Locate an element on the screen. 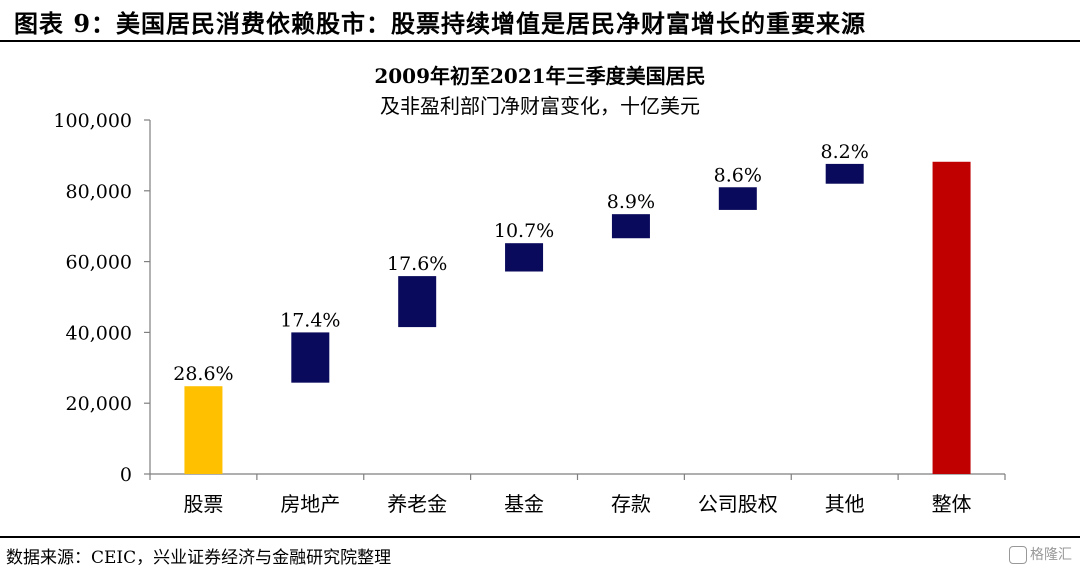 The image size is (1080, 571). figure-header: 图表 9：美国居民消费依赖股市：股票持续增值是居民净财富增长的重要来源 is located at coordinates (540, 21).